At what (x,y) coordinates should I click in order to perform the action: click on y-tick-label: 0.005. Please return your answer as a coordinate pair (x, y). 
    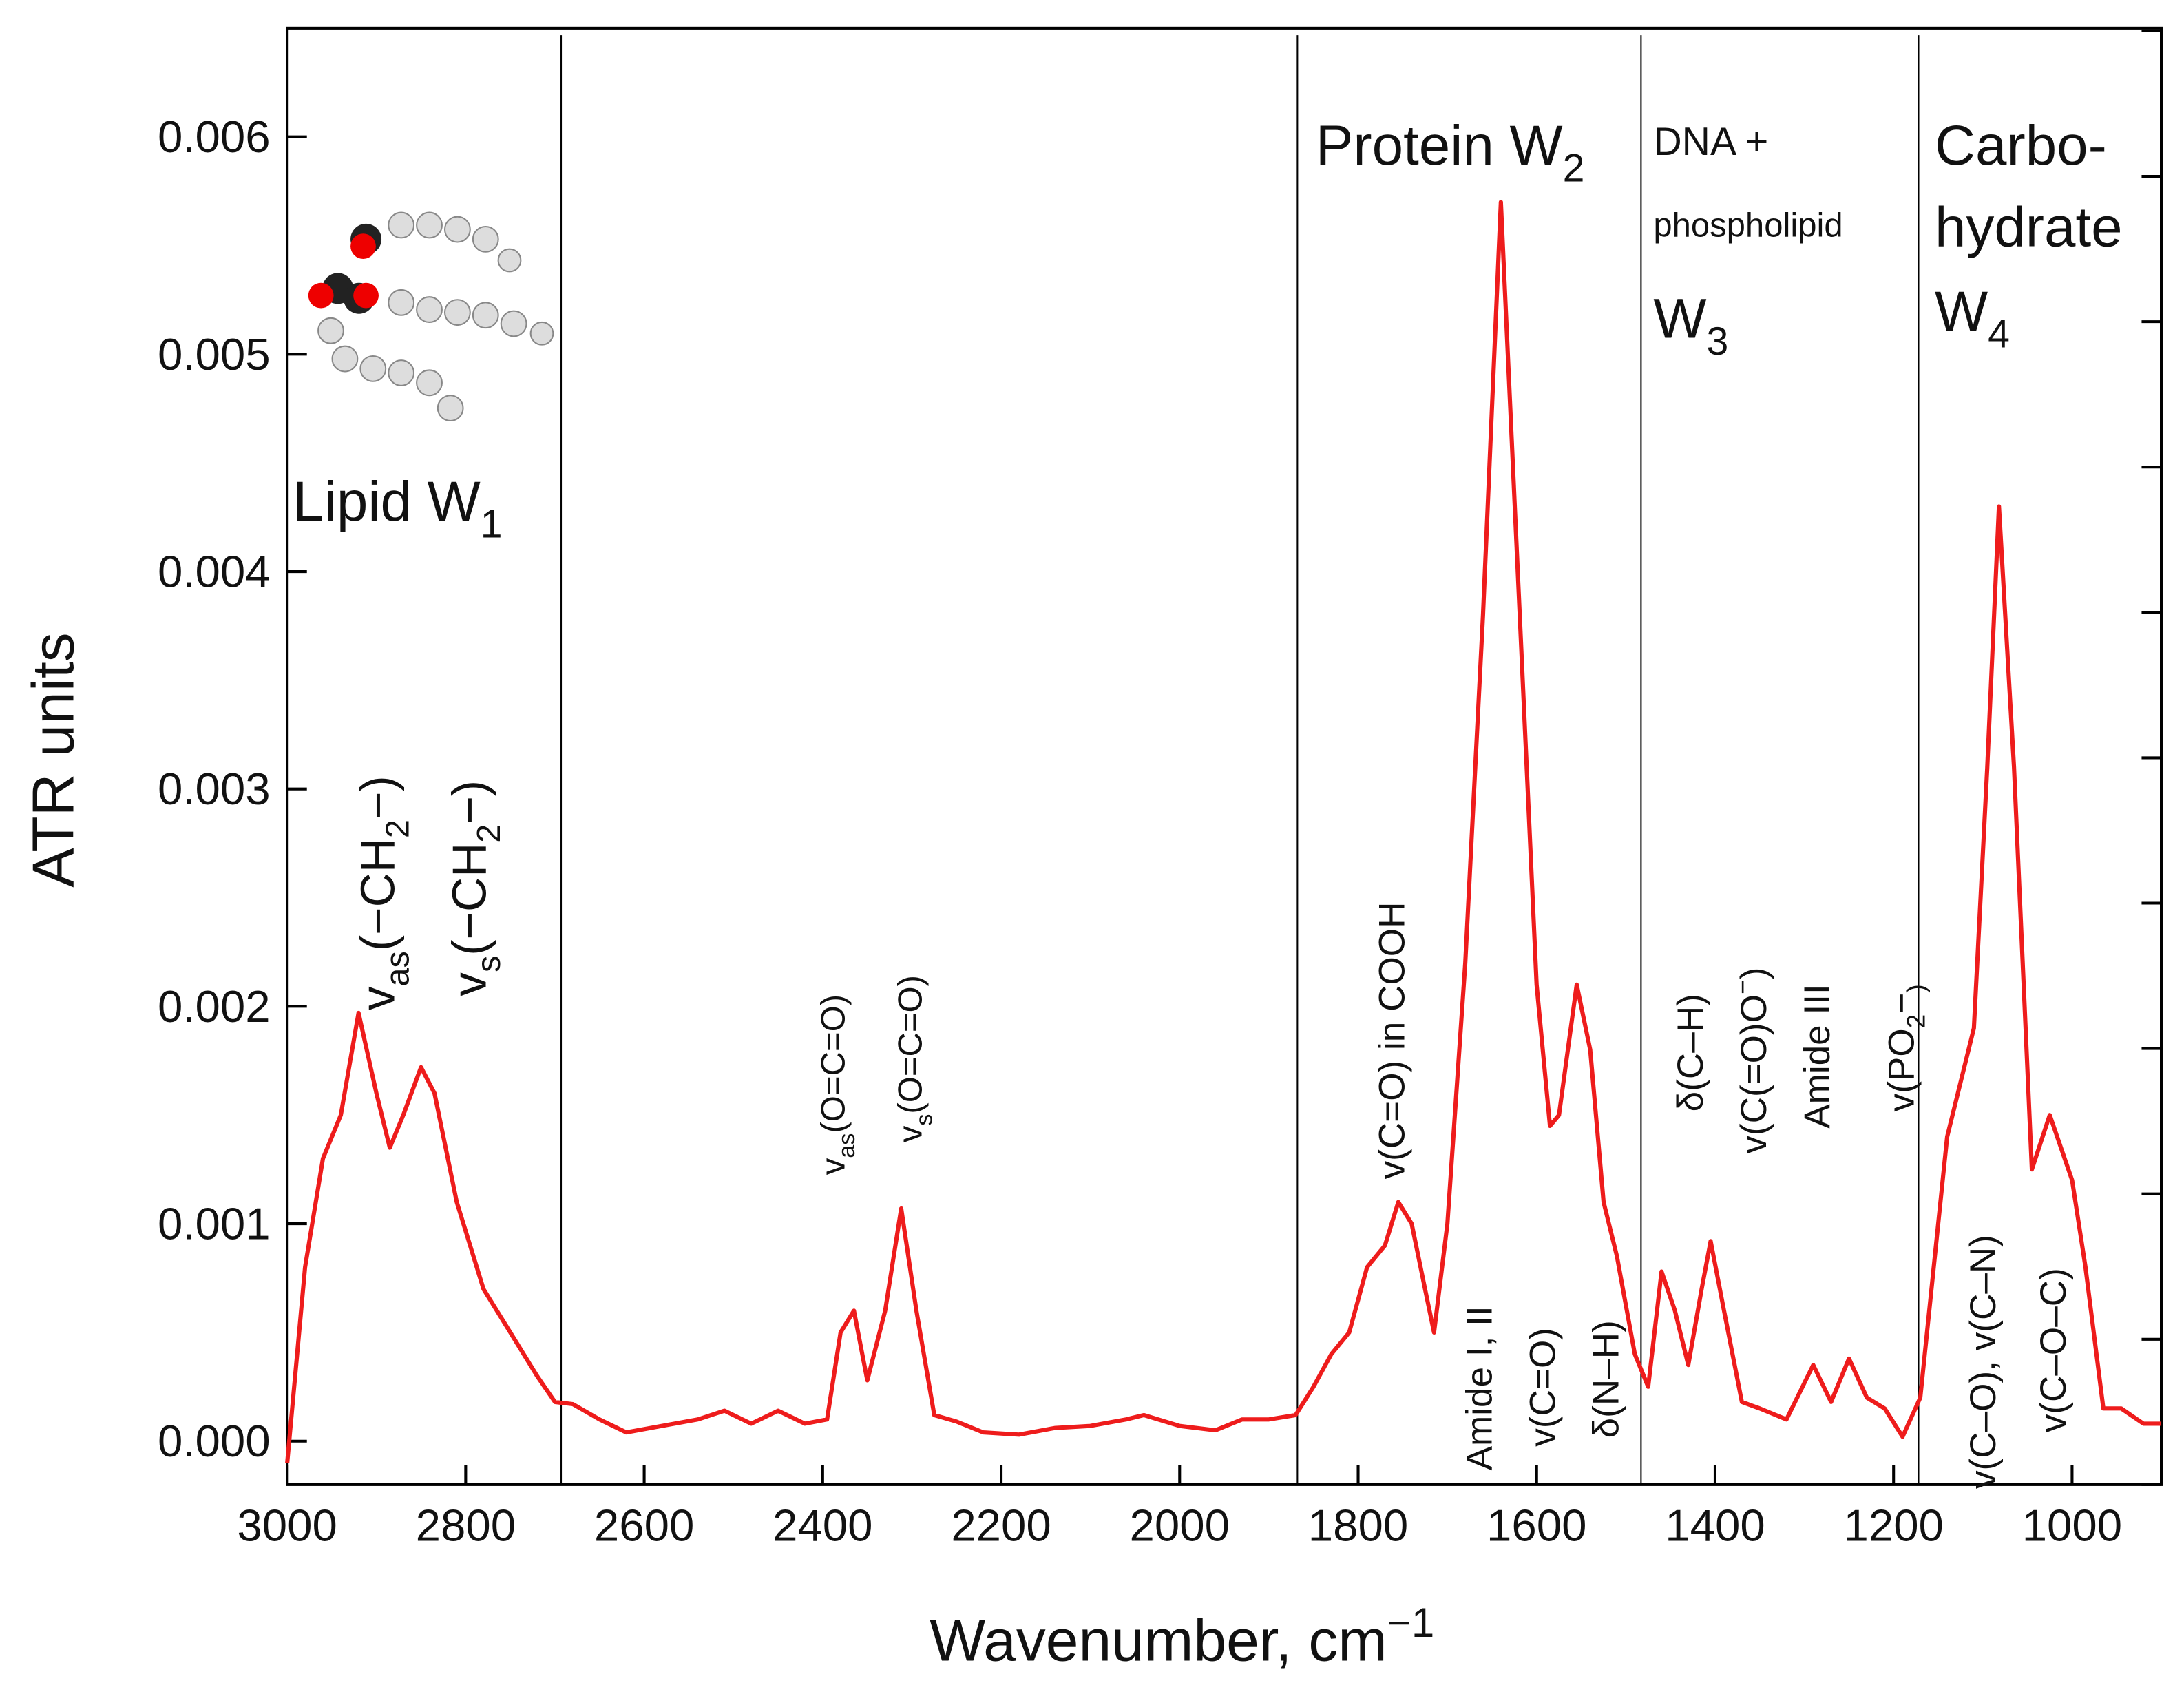
    Looking at the image, I should click on (214, 354).